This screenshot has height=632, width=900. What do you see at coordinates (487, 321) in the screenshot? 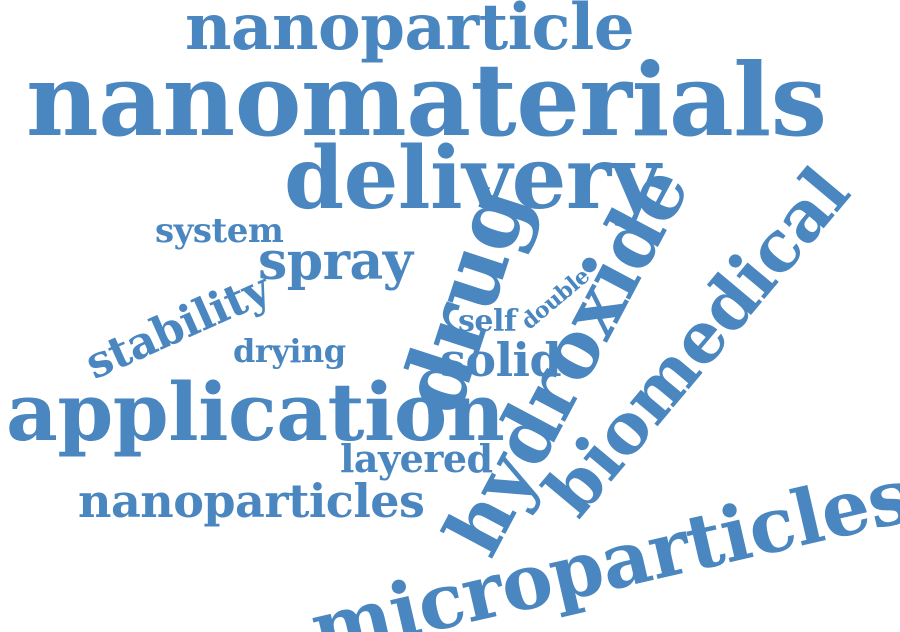
I see `word-self: self` at bounding box center [487, 321].